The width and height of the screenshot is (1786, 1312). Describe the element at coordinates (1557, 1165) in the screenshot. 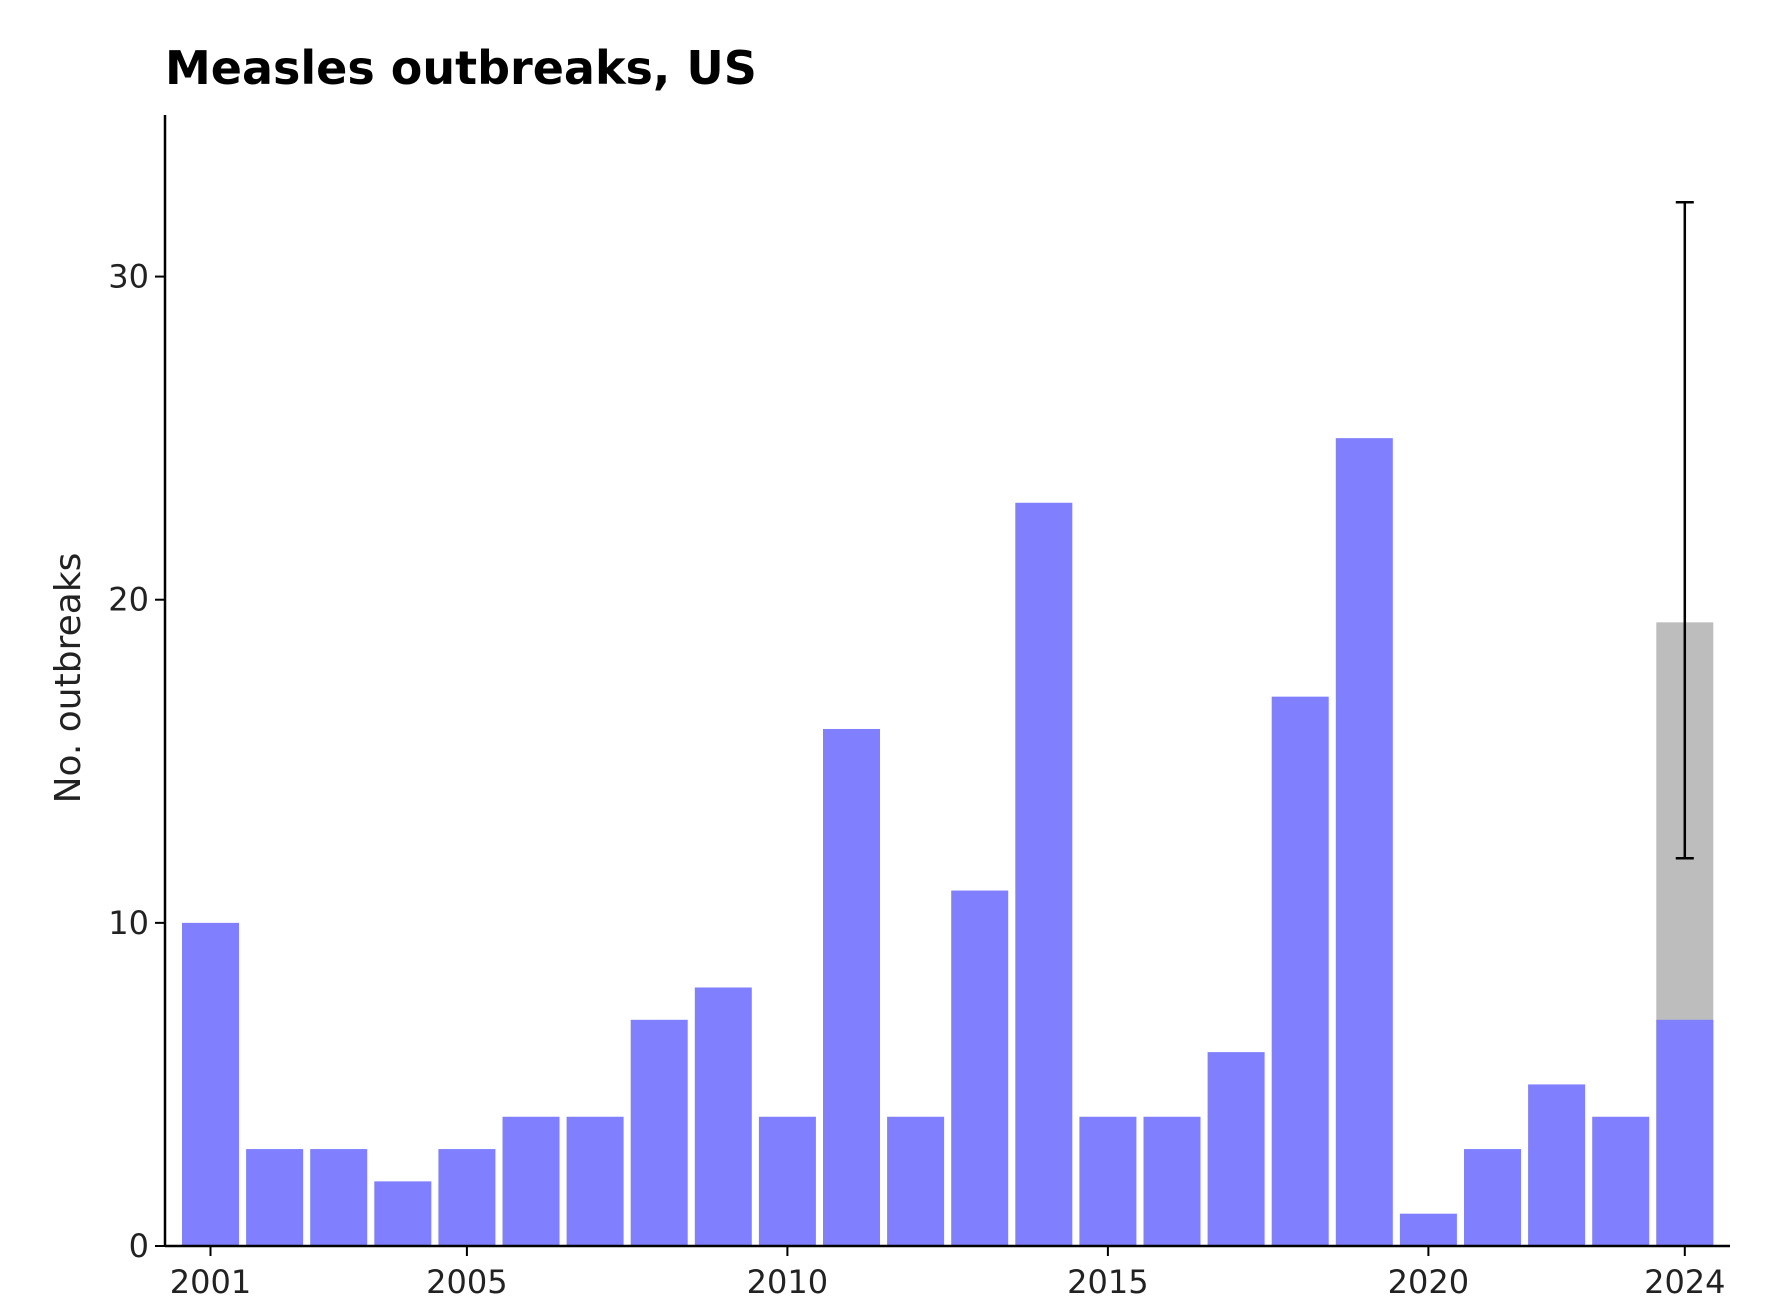

I see `bar-2022` at that location.